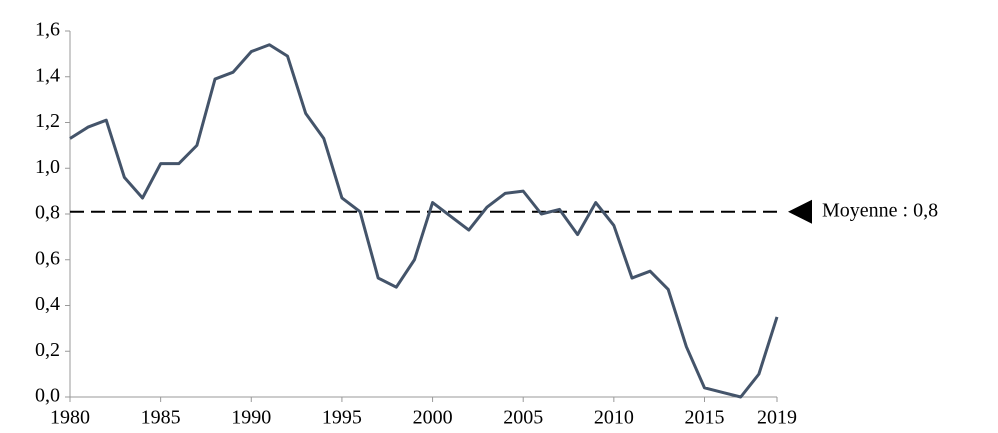 The width and height of the screenshot is (998, 433). I want to click on x-tick-label: 1995, so click(342, 418).